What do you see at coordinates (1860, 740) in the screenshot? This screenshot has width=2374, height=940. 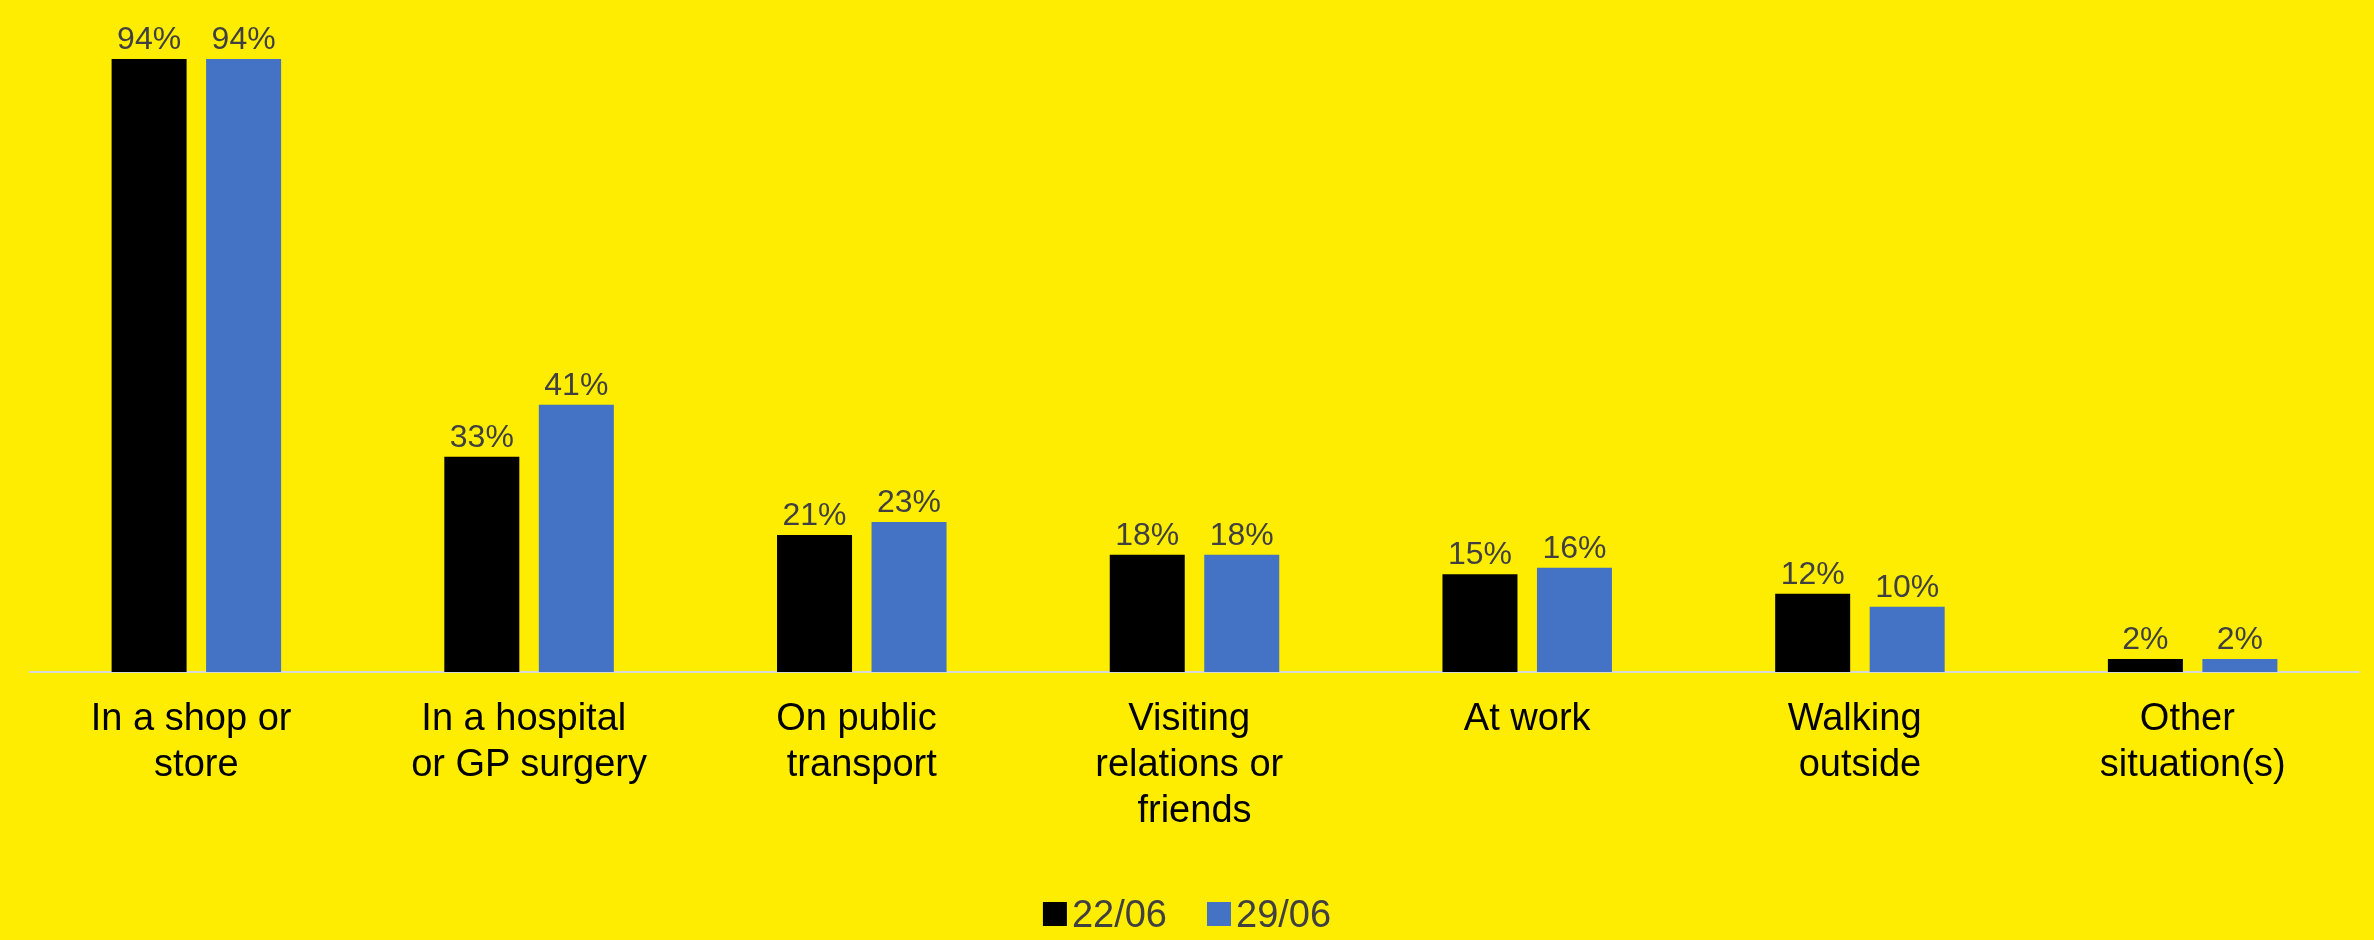 I see `x-tick-label: Walking outside` at bounding box center [1860, 740].